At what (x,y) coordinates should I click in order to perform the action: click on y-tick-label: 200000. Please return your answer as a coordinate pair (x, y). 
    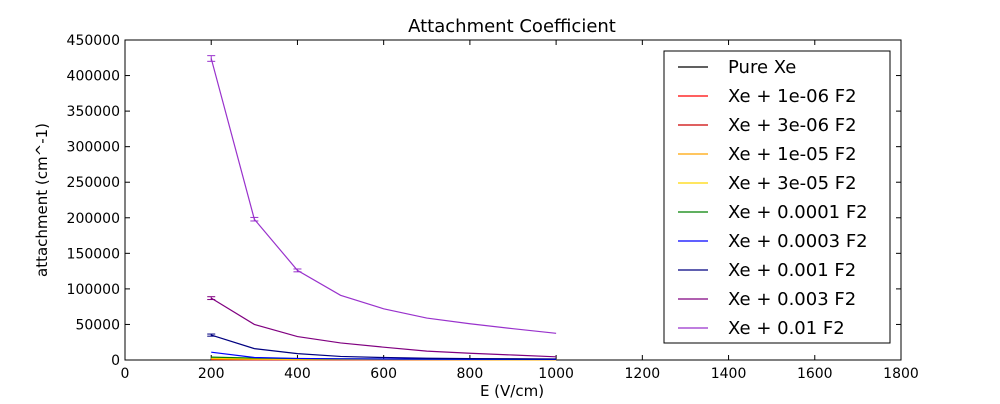
    Looking at the image, I should click on (93, 219).